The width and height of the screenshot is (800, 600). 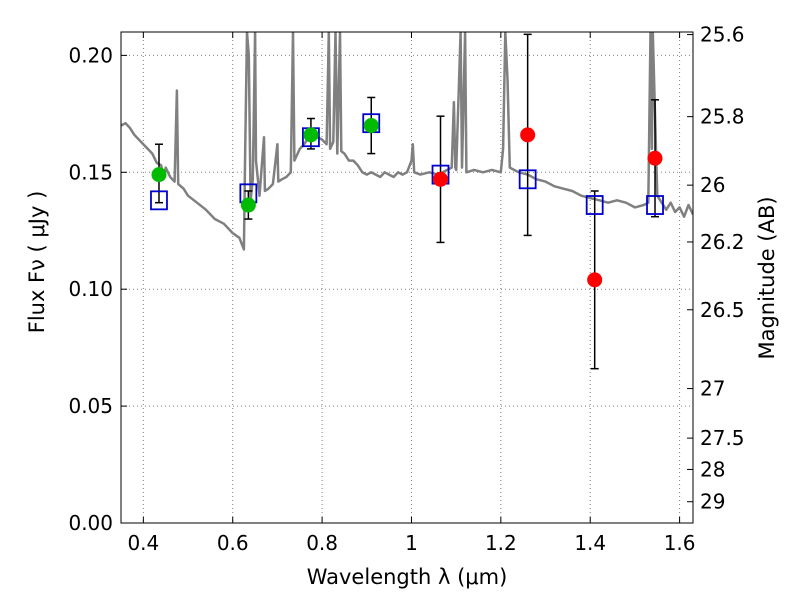 What do you see at coordinates (767, 277) in the screenshot?
I see `y2-axis-label: Magnitude (AB)` at bounding box center [767, 277].